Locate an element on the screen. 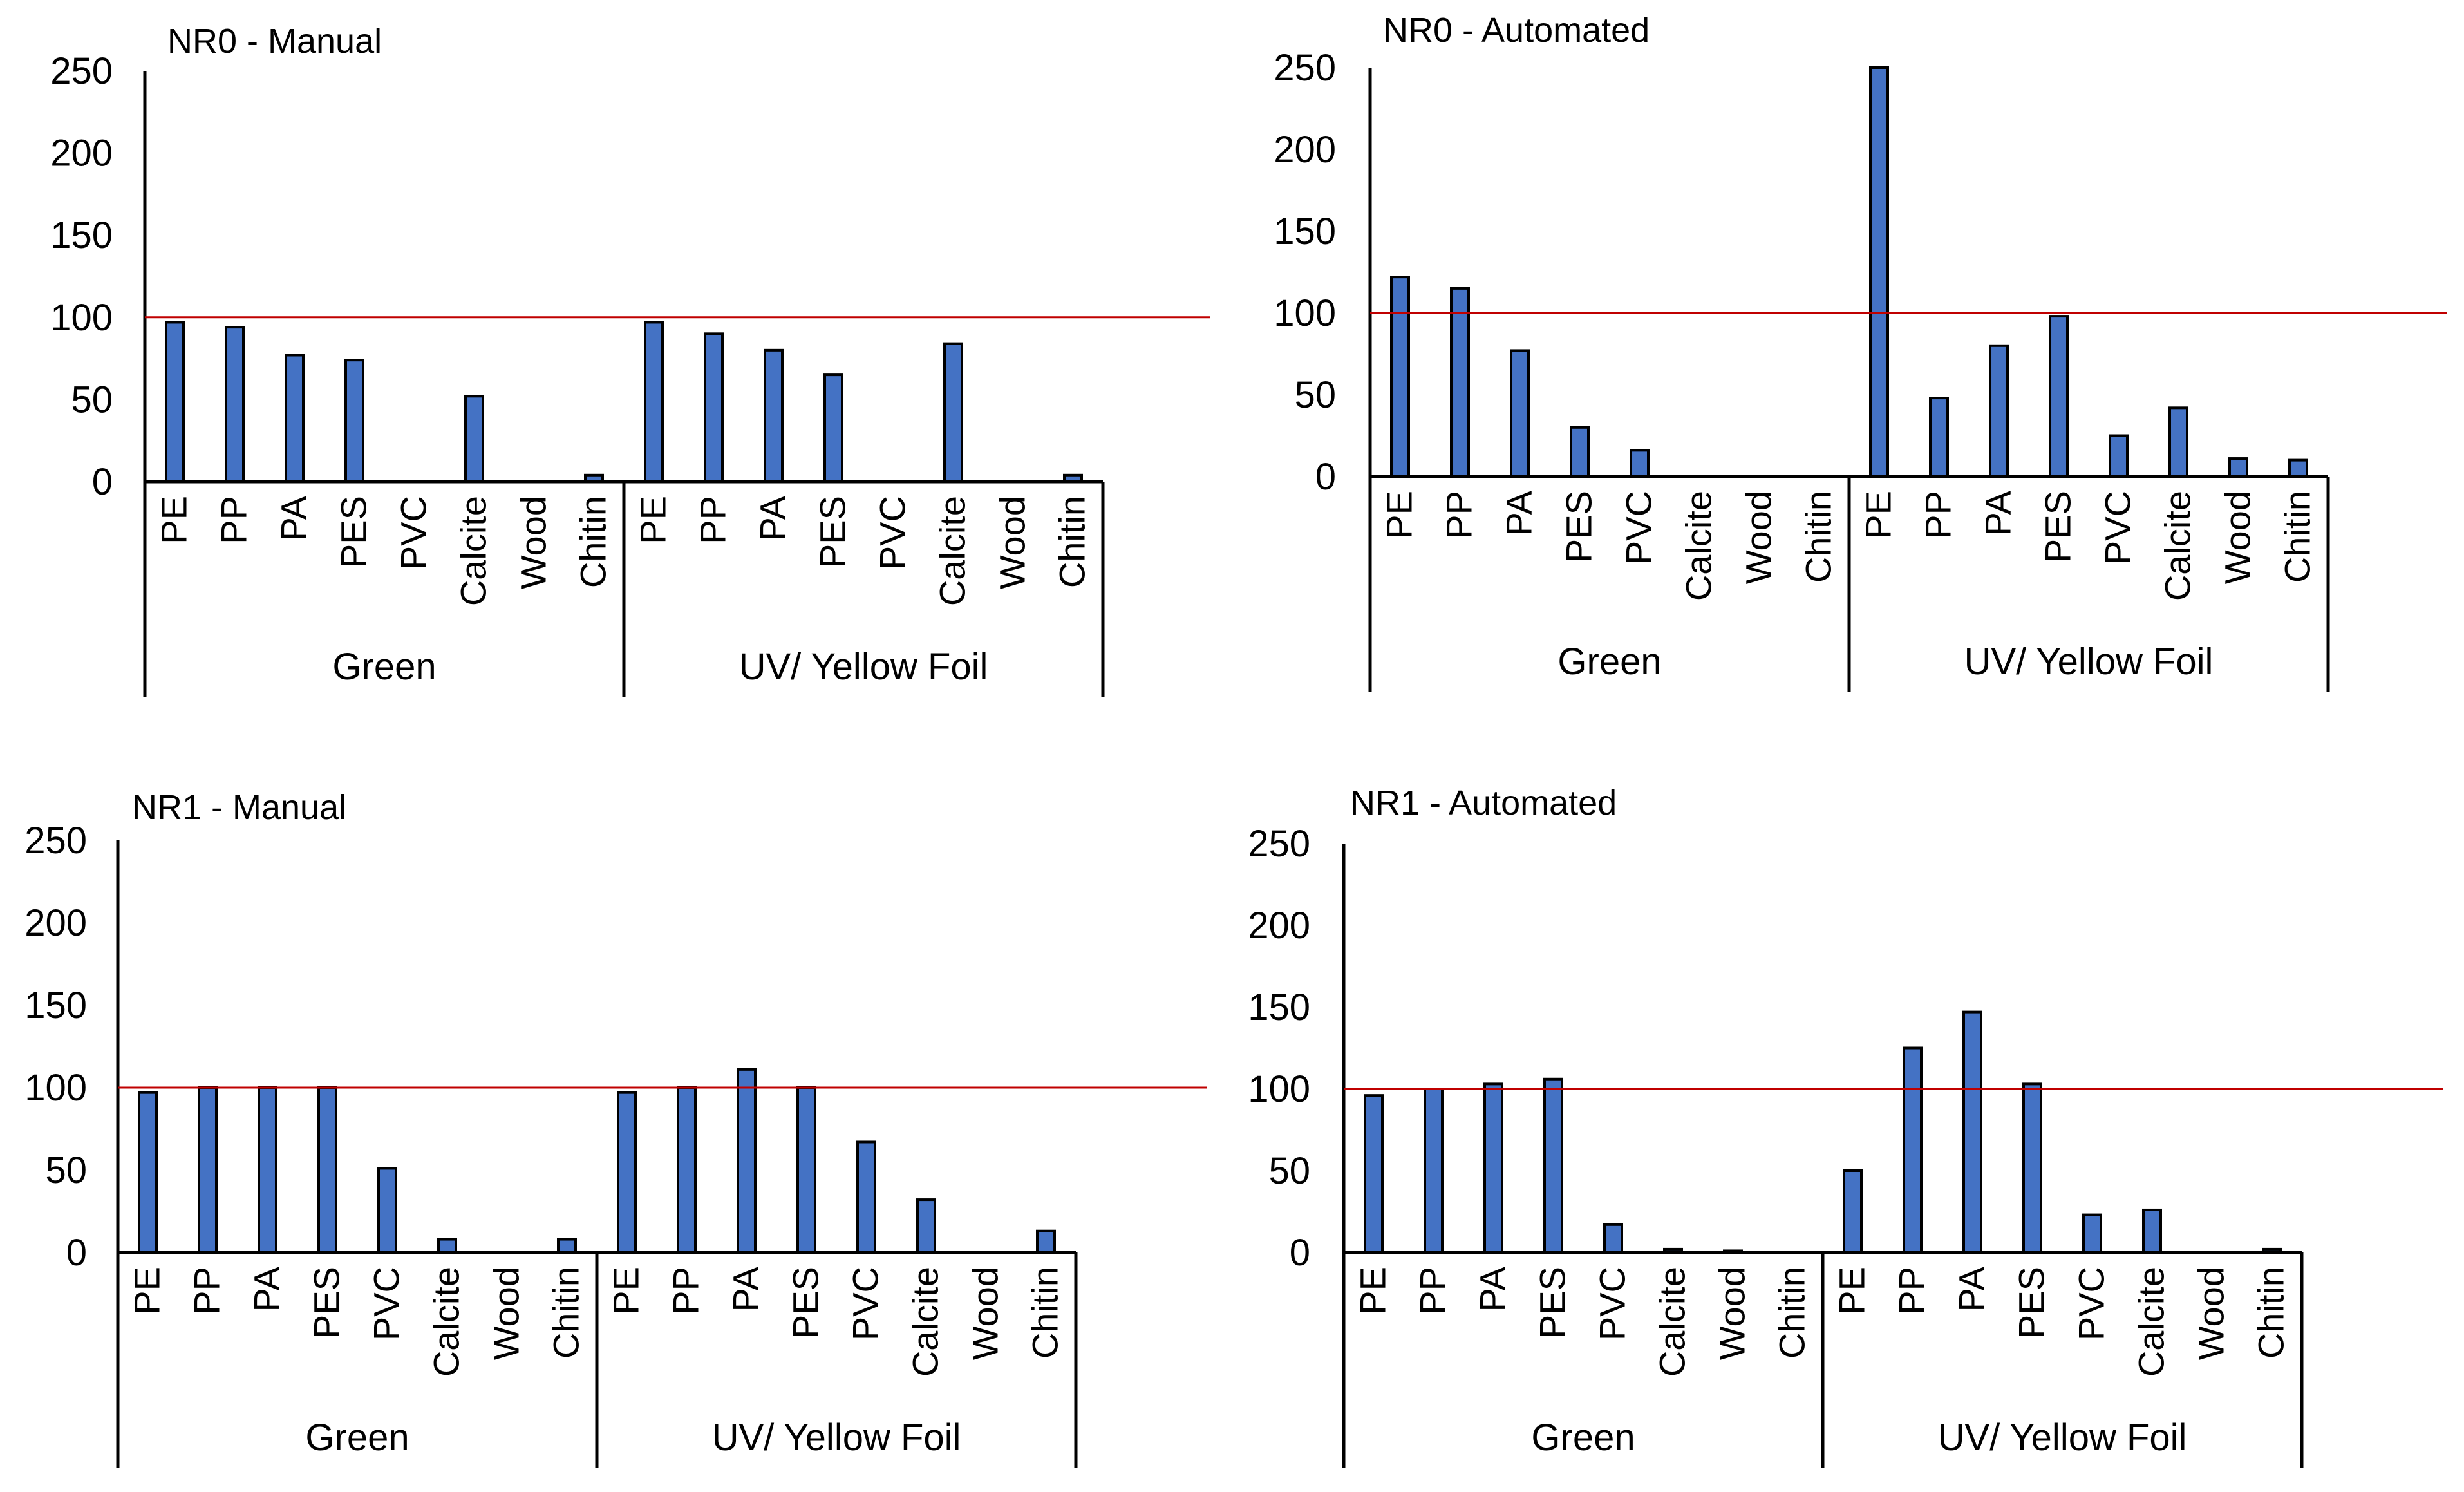 This screenshot has width=2464, height=1492. chart-title: NR0 - Manual is located at coordinates (274, 42).